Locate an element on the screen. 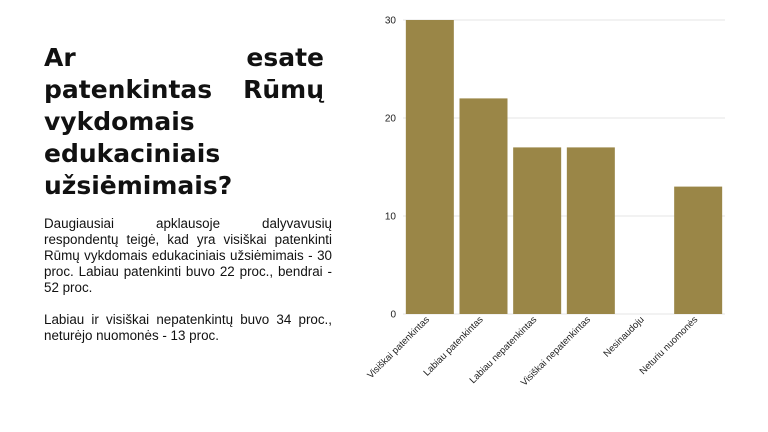  x-tick-label: Nesinaudoju is located at coordinates (623, 336).